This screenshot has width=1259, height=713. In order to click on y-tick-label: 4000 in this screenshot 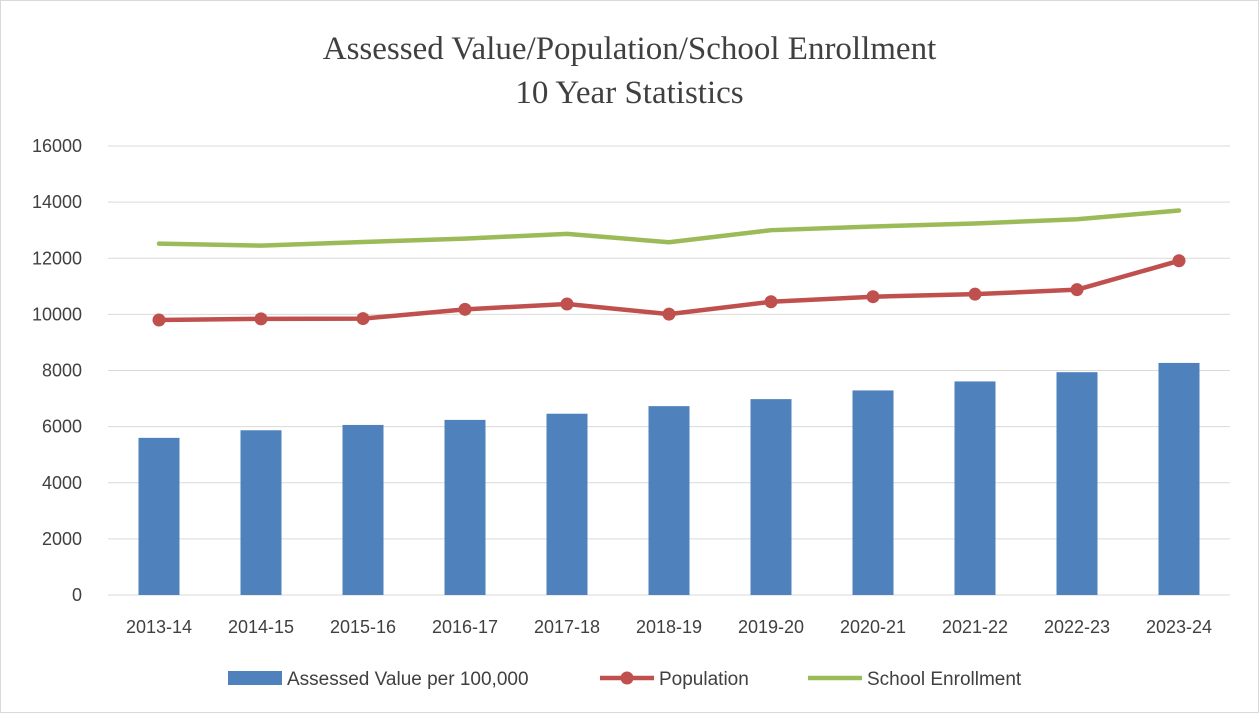, I will do `click(62, 483)`.